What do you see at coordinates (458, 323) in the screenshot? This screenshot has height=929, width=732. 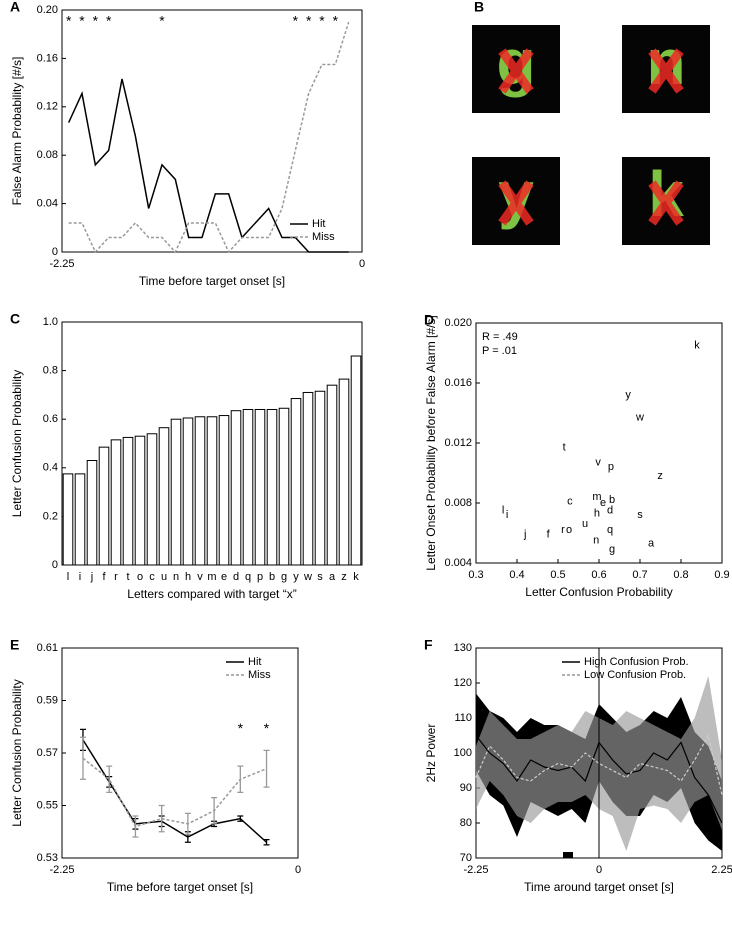 I see `y-tick-label: 0.020` at bounding box center [458, 323].